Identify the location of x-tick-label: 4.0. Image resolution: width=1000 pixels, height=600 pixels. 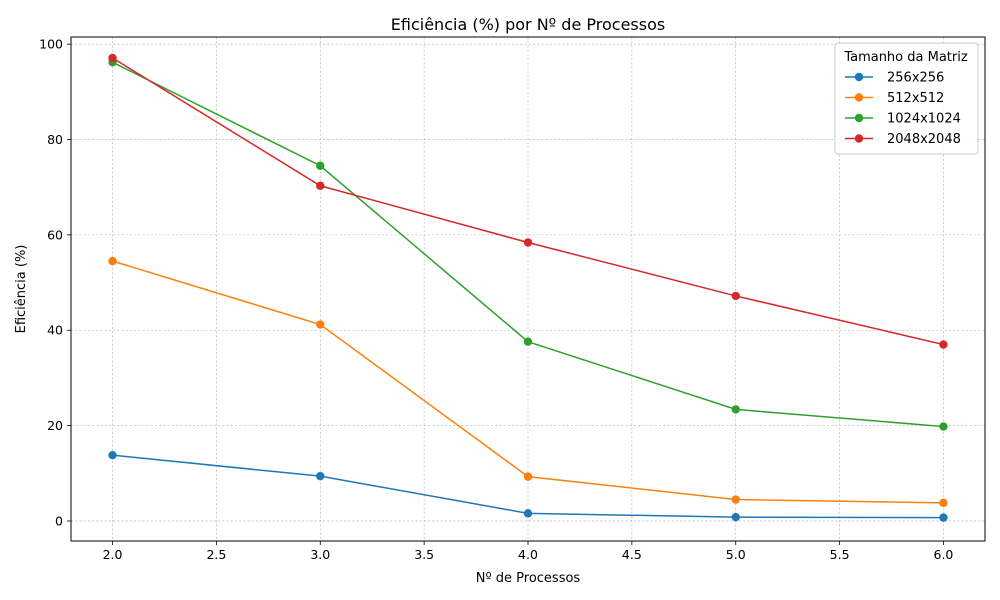
(528, 554).